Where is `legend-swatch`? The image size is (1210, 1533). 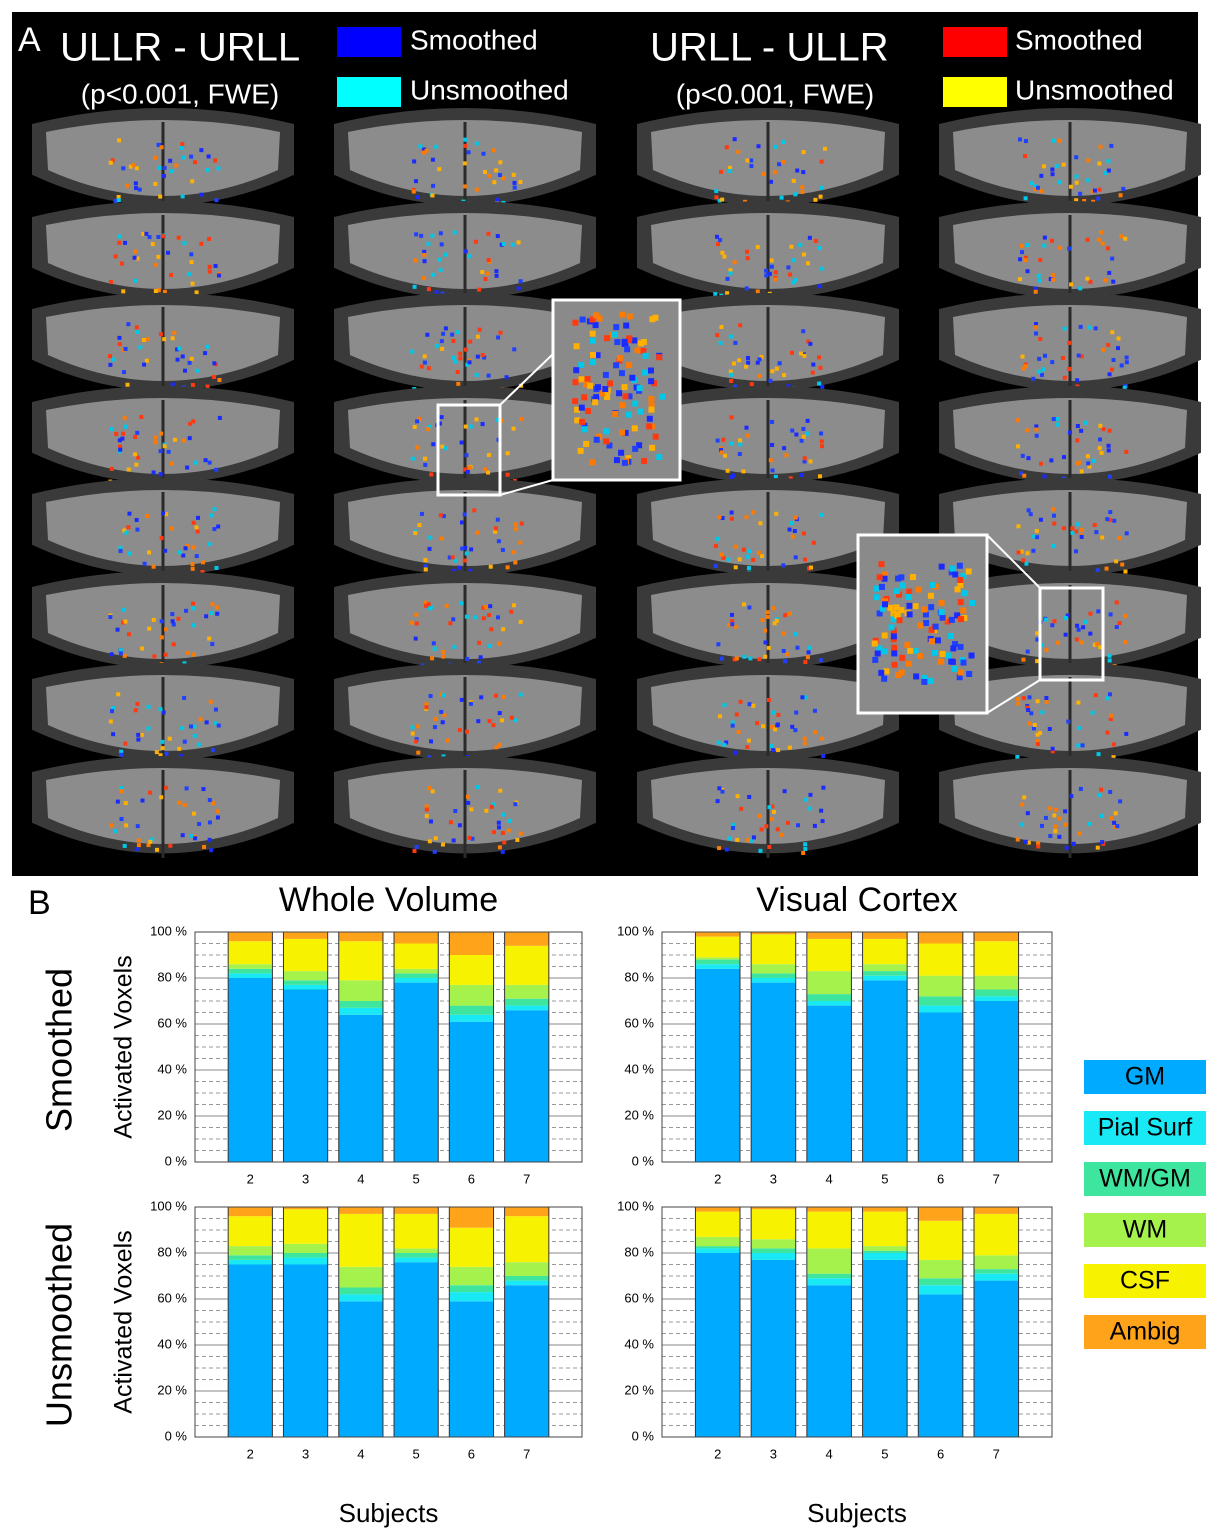
legend-swatch is located at coordinates (975, 42).